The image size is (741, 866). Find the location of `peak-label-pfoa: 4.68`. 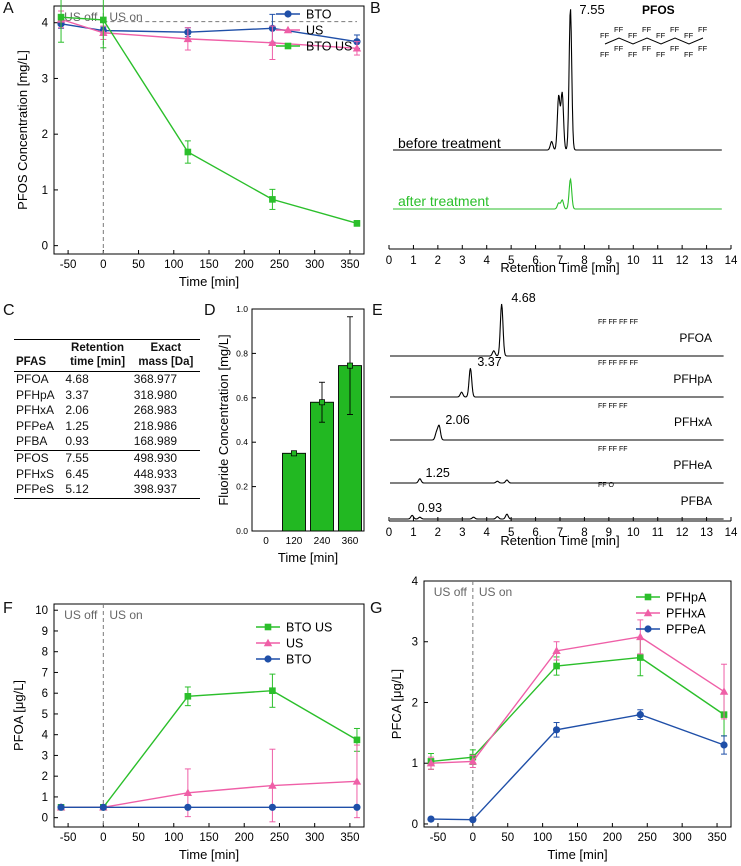

peak-label-pfoa: 4.68 is located at coordinates (523, 298).